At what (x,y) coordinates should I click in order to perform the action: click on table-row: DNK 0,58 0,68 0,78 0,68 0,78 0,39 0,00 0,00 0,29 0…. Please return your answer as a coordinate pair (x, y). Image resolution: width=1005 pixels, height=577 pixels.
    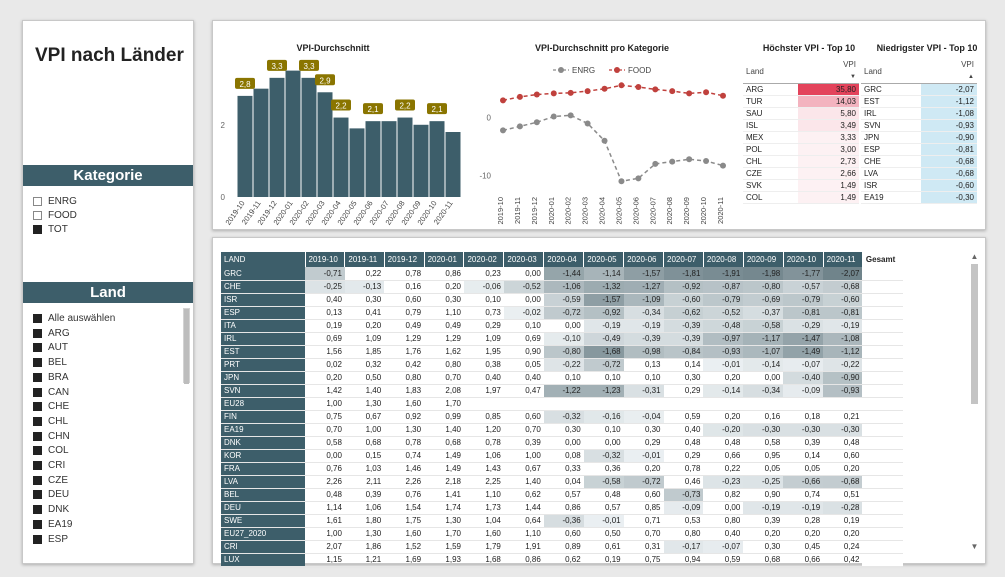
    Looking at the image, I should click on (562, 443).